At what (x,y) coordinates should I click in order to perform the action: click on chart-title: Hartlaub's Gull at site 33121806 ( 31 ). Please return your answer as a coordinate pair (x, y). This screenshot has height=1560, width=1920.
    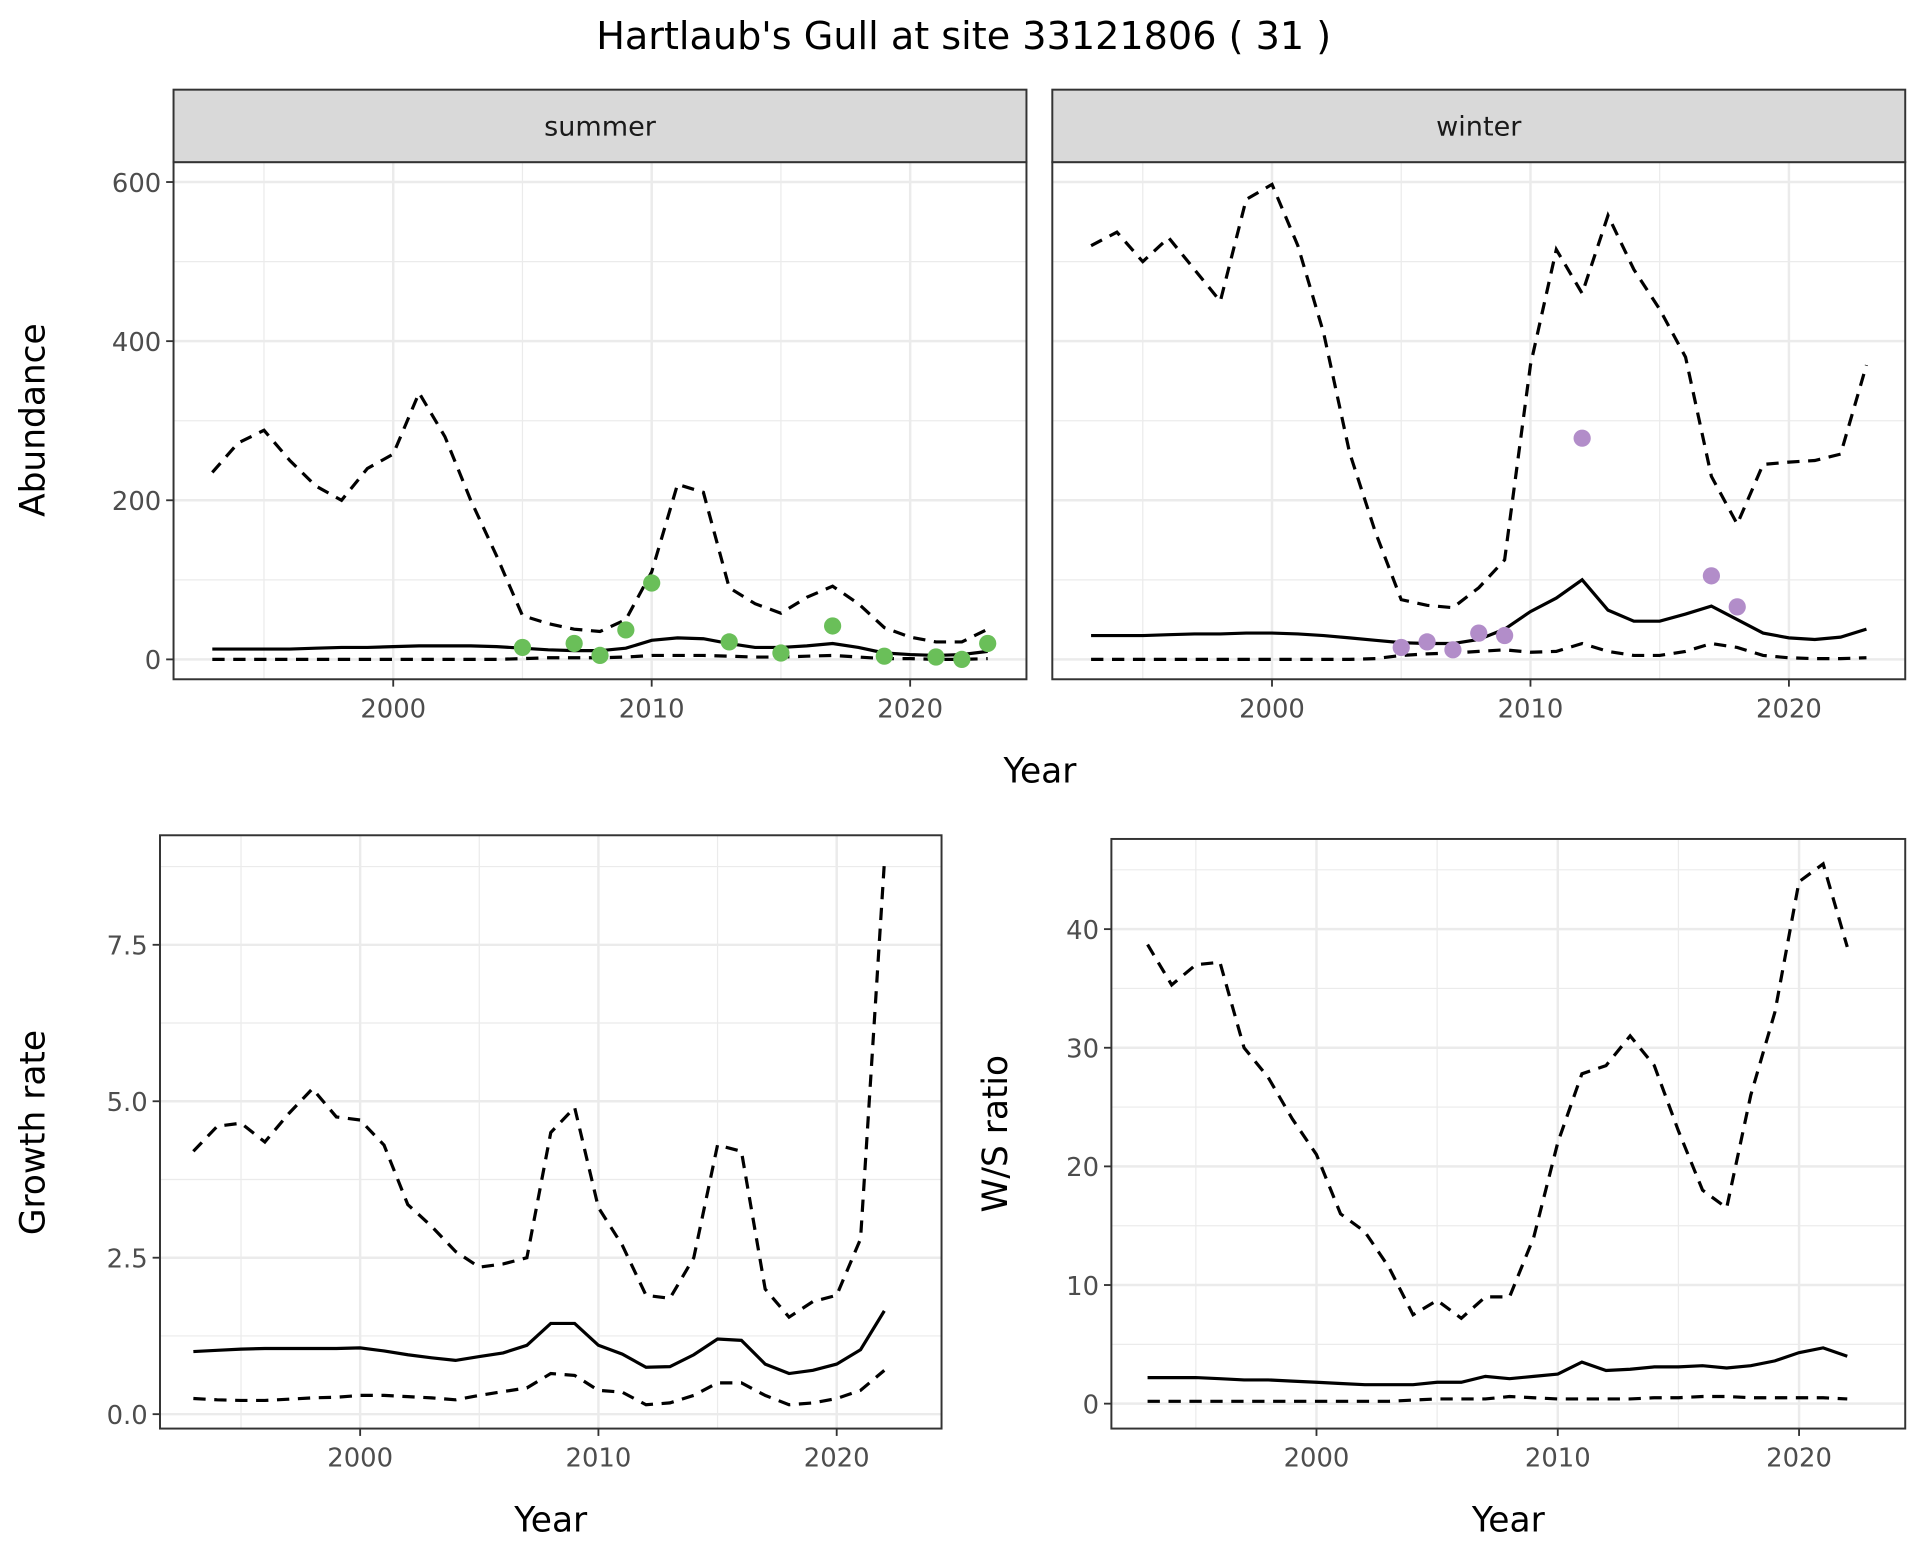
    Looking at the image, I should click on (963, 36).